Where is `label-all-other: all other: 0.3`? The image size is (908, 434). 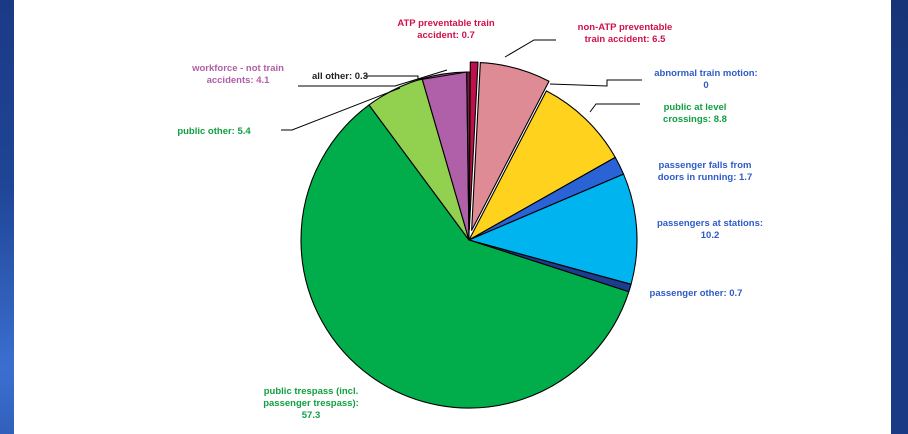 label-all-other: all other: 0.3 is located at coordinates (340, 76).